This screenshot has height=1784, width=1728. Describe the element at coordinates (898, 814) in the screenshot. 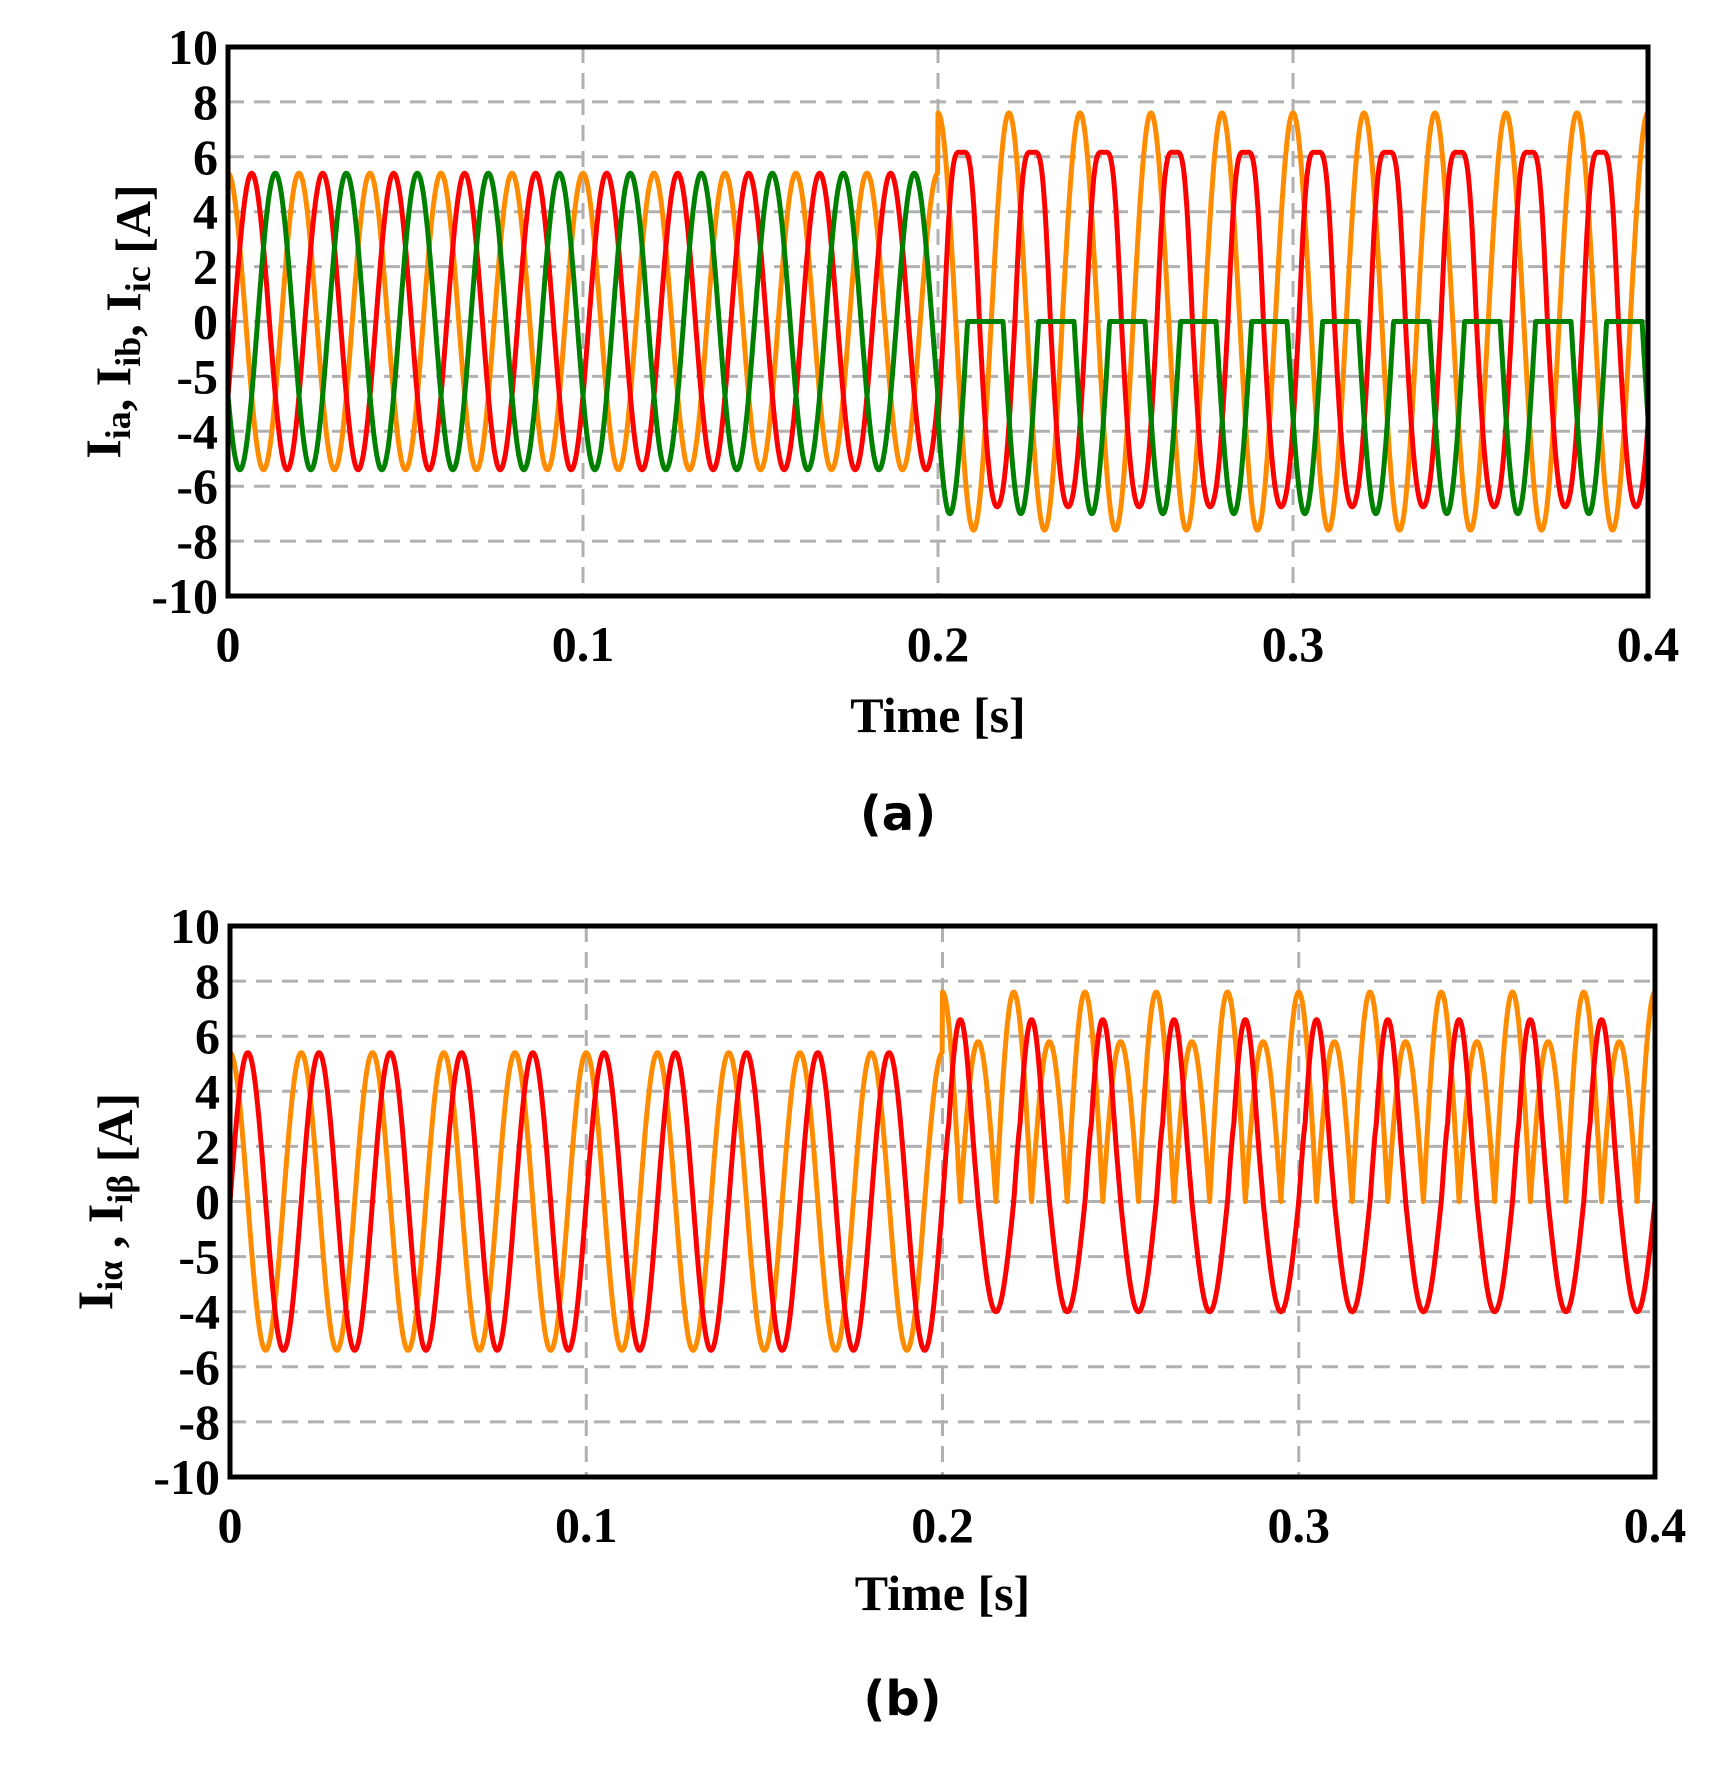

I see `panel-caption: (a)` at that location.